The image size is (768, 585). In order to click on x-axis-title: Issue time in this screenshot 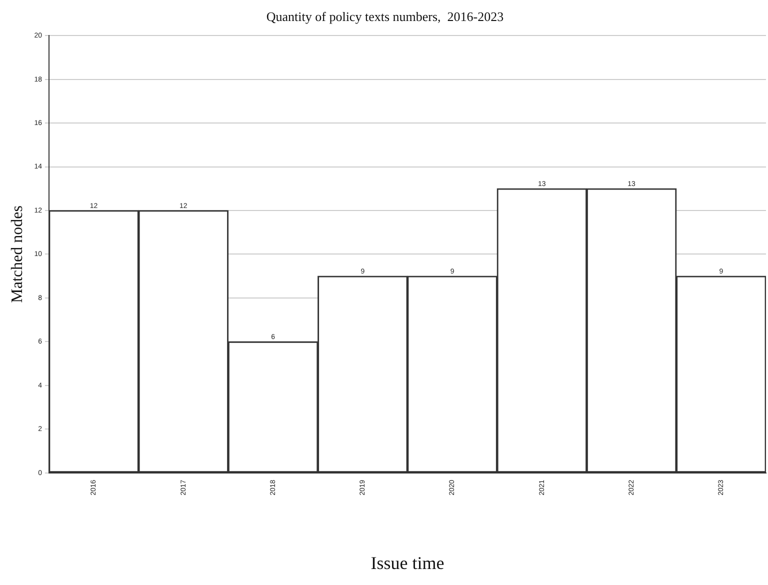, I will do `click(407, 562)`.